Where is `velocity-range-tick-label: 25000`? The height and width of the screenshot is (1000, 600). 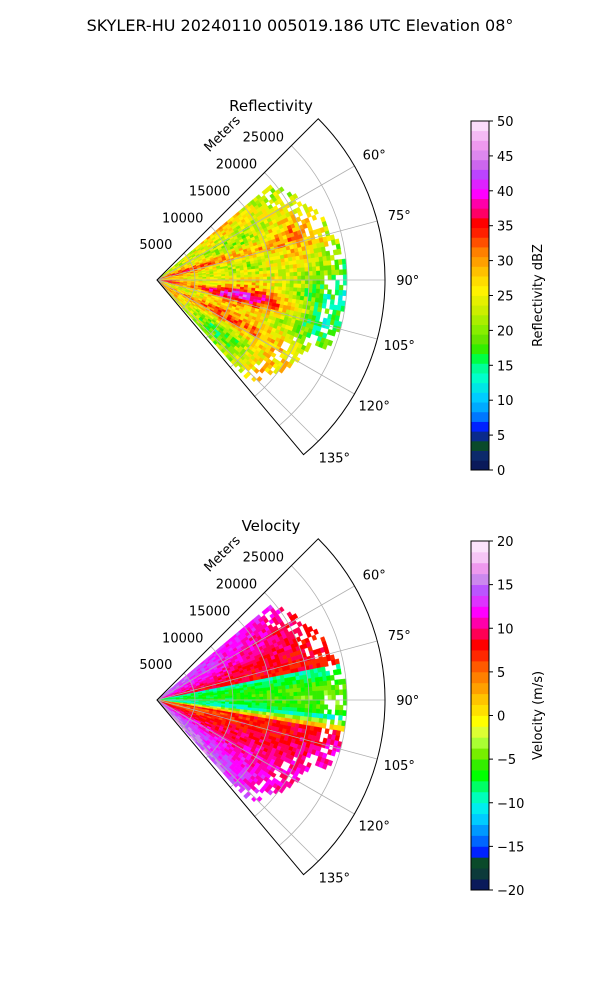
velocity-range-tick-label: 25000 is located at coordinates (263, 558).